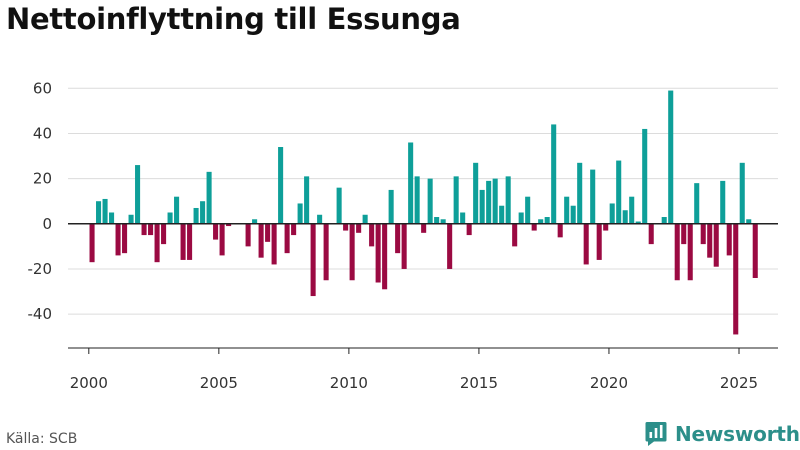 This screenshot has height=450, width=800. Describe the element at coordinates (40, 314) in the screenshot. I see `y-tick-label: -40` at that location.